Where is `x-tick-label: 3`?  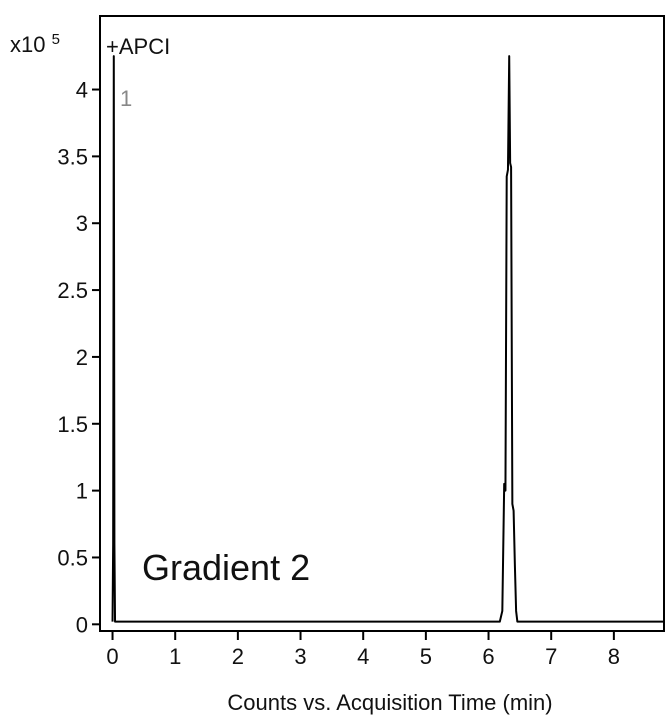
x-tick-label: 3 is located at coordinates (300, 656).